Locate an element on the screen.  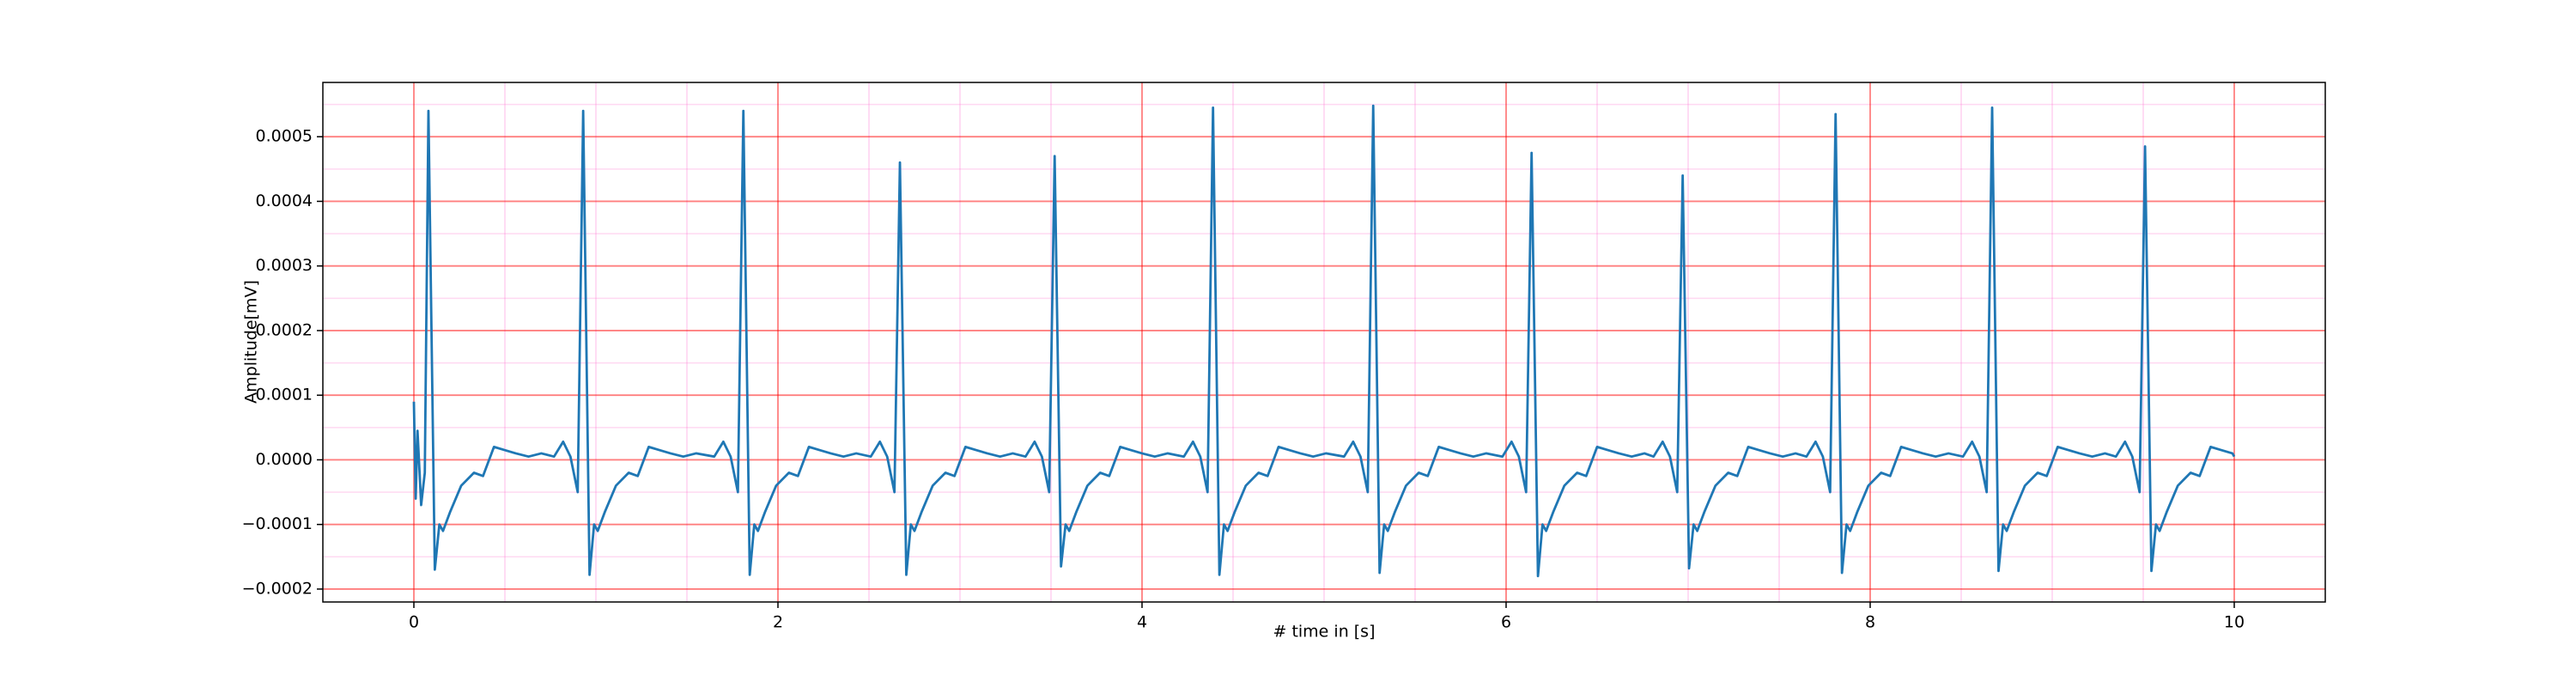
x-tick-label: 8 is located at coordinates (1870, 622).